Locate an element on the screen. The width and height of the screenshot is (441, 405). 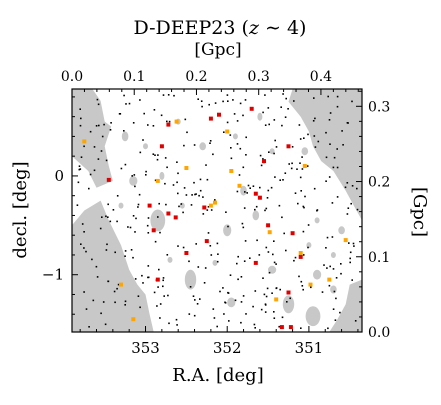
masked-region is located at coordinates (92, 138).